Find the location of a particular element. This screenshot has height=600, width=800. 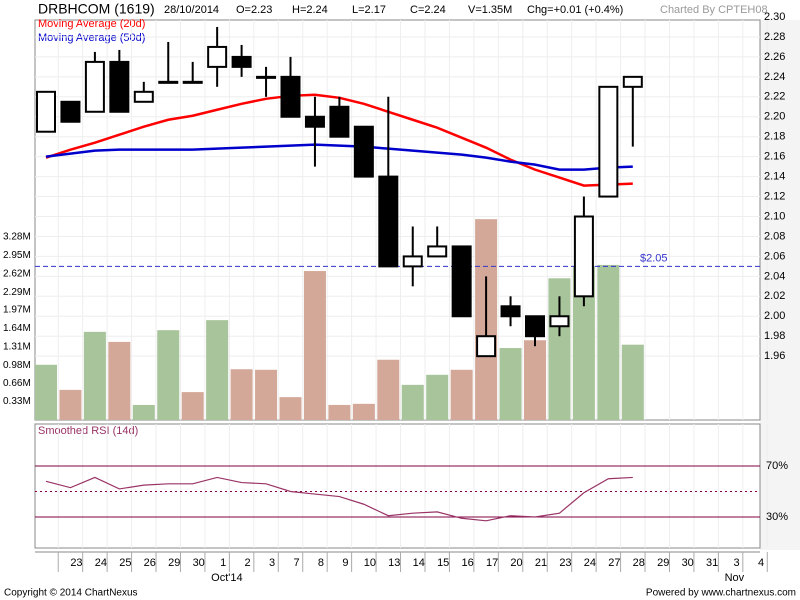

y-tick-label: 2.28 is located at coordinates (774, 37).